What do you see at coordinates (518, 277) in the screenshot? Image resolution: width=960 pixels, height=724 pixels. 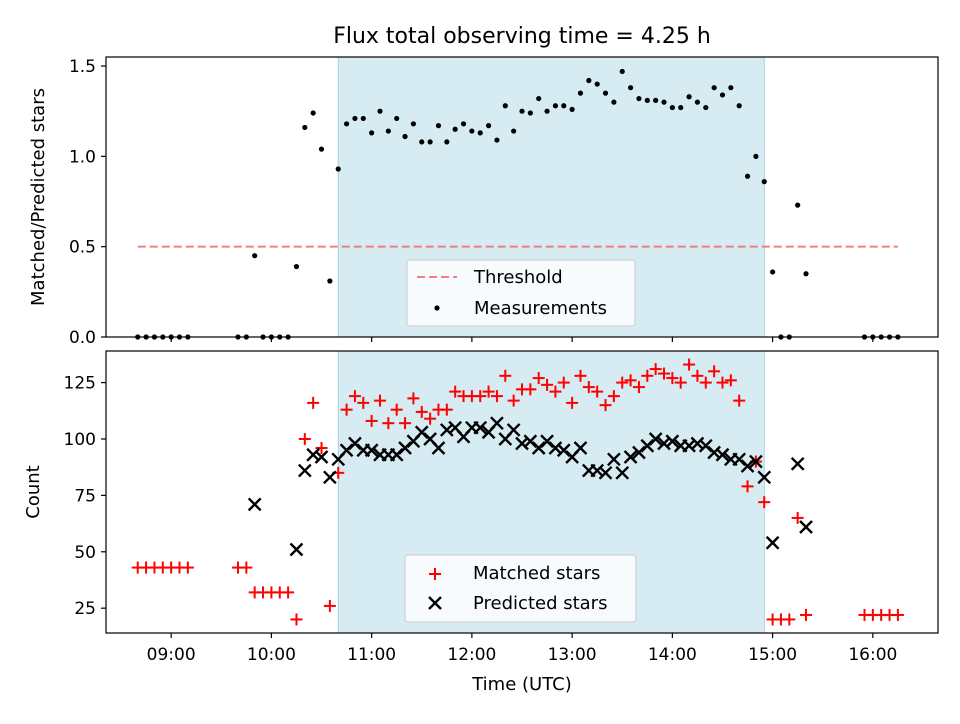 I see `threshold-legend-label: Threshold` at bounding box center [518, 277].